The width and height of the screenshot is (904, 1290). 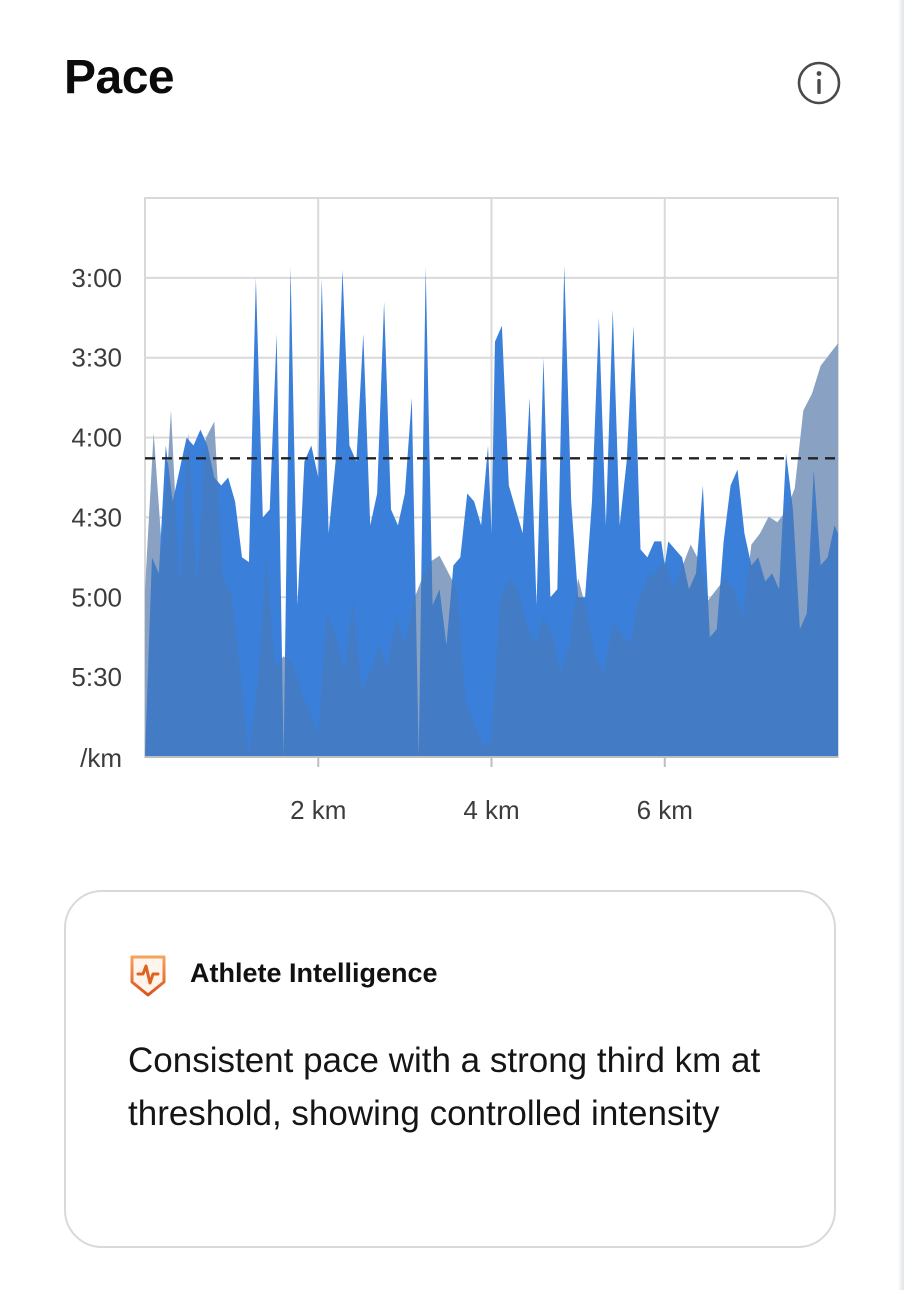 What do you see at coordinates (901, 645) in the screenshot?
I see `scroll-edge-divider` at bounding box center [901, 645].